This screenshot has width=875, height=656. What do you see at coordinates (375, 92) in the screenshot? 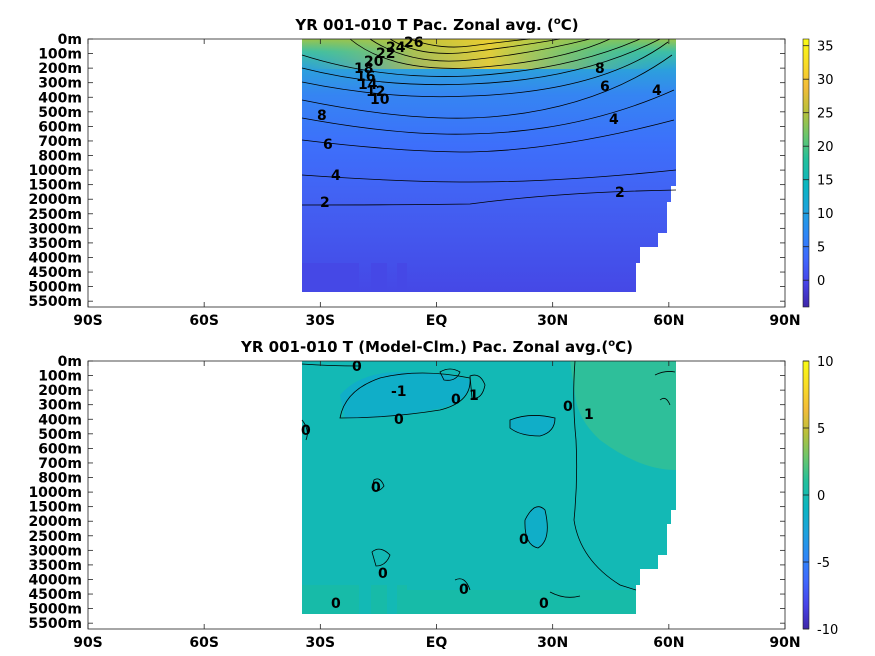
I see `contour-label: 12` at bounding box center [375, 92].